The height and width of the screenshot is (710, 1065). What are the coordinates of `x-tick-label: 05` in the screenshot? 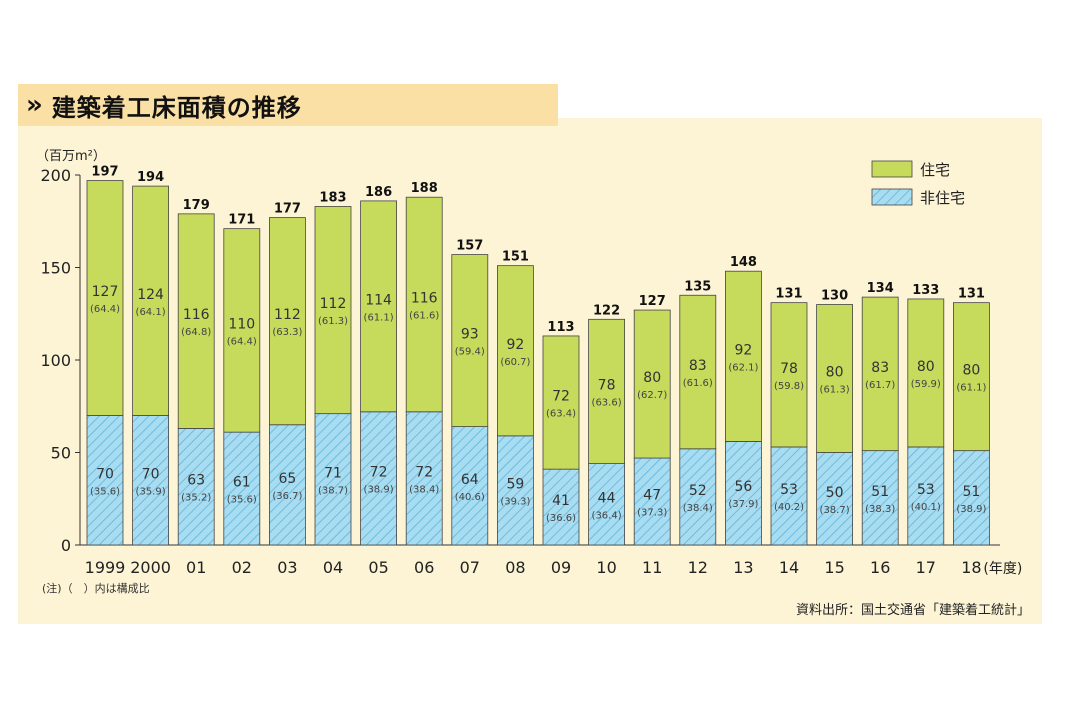 It's located at (378, 567).